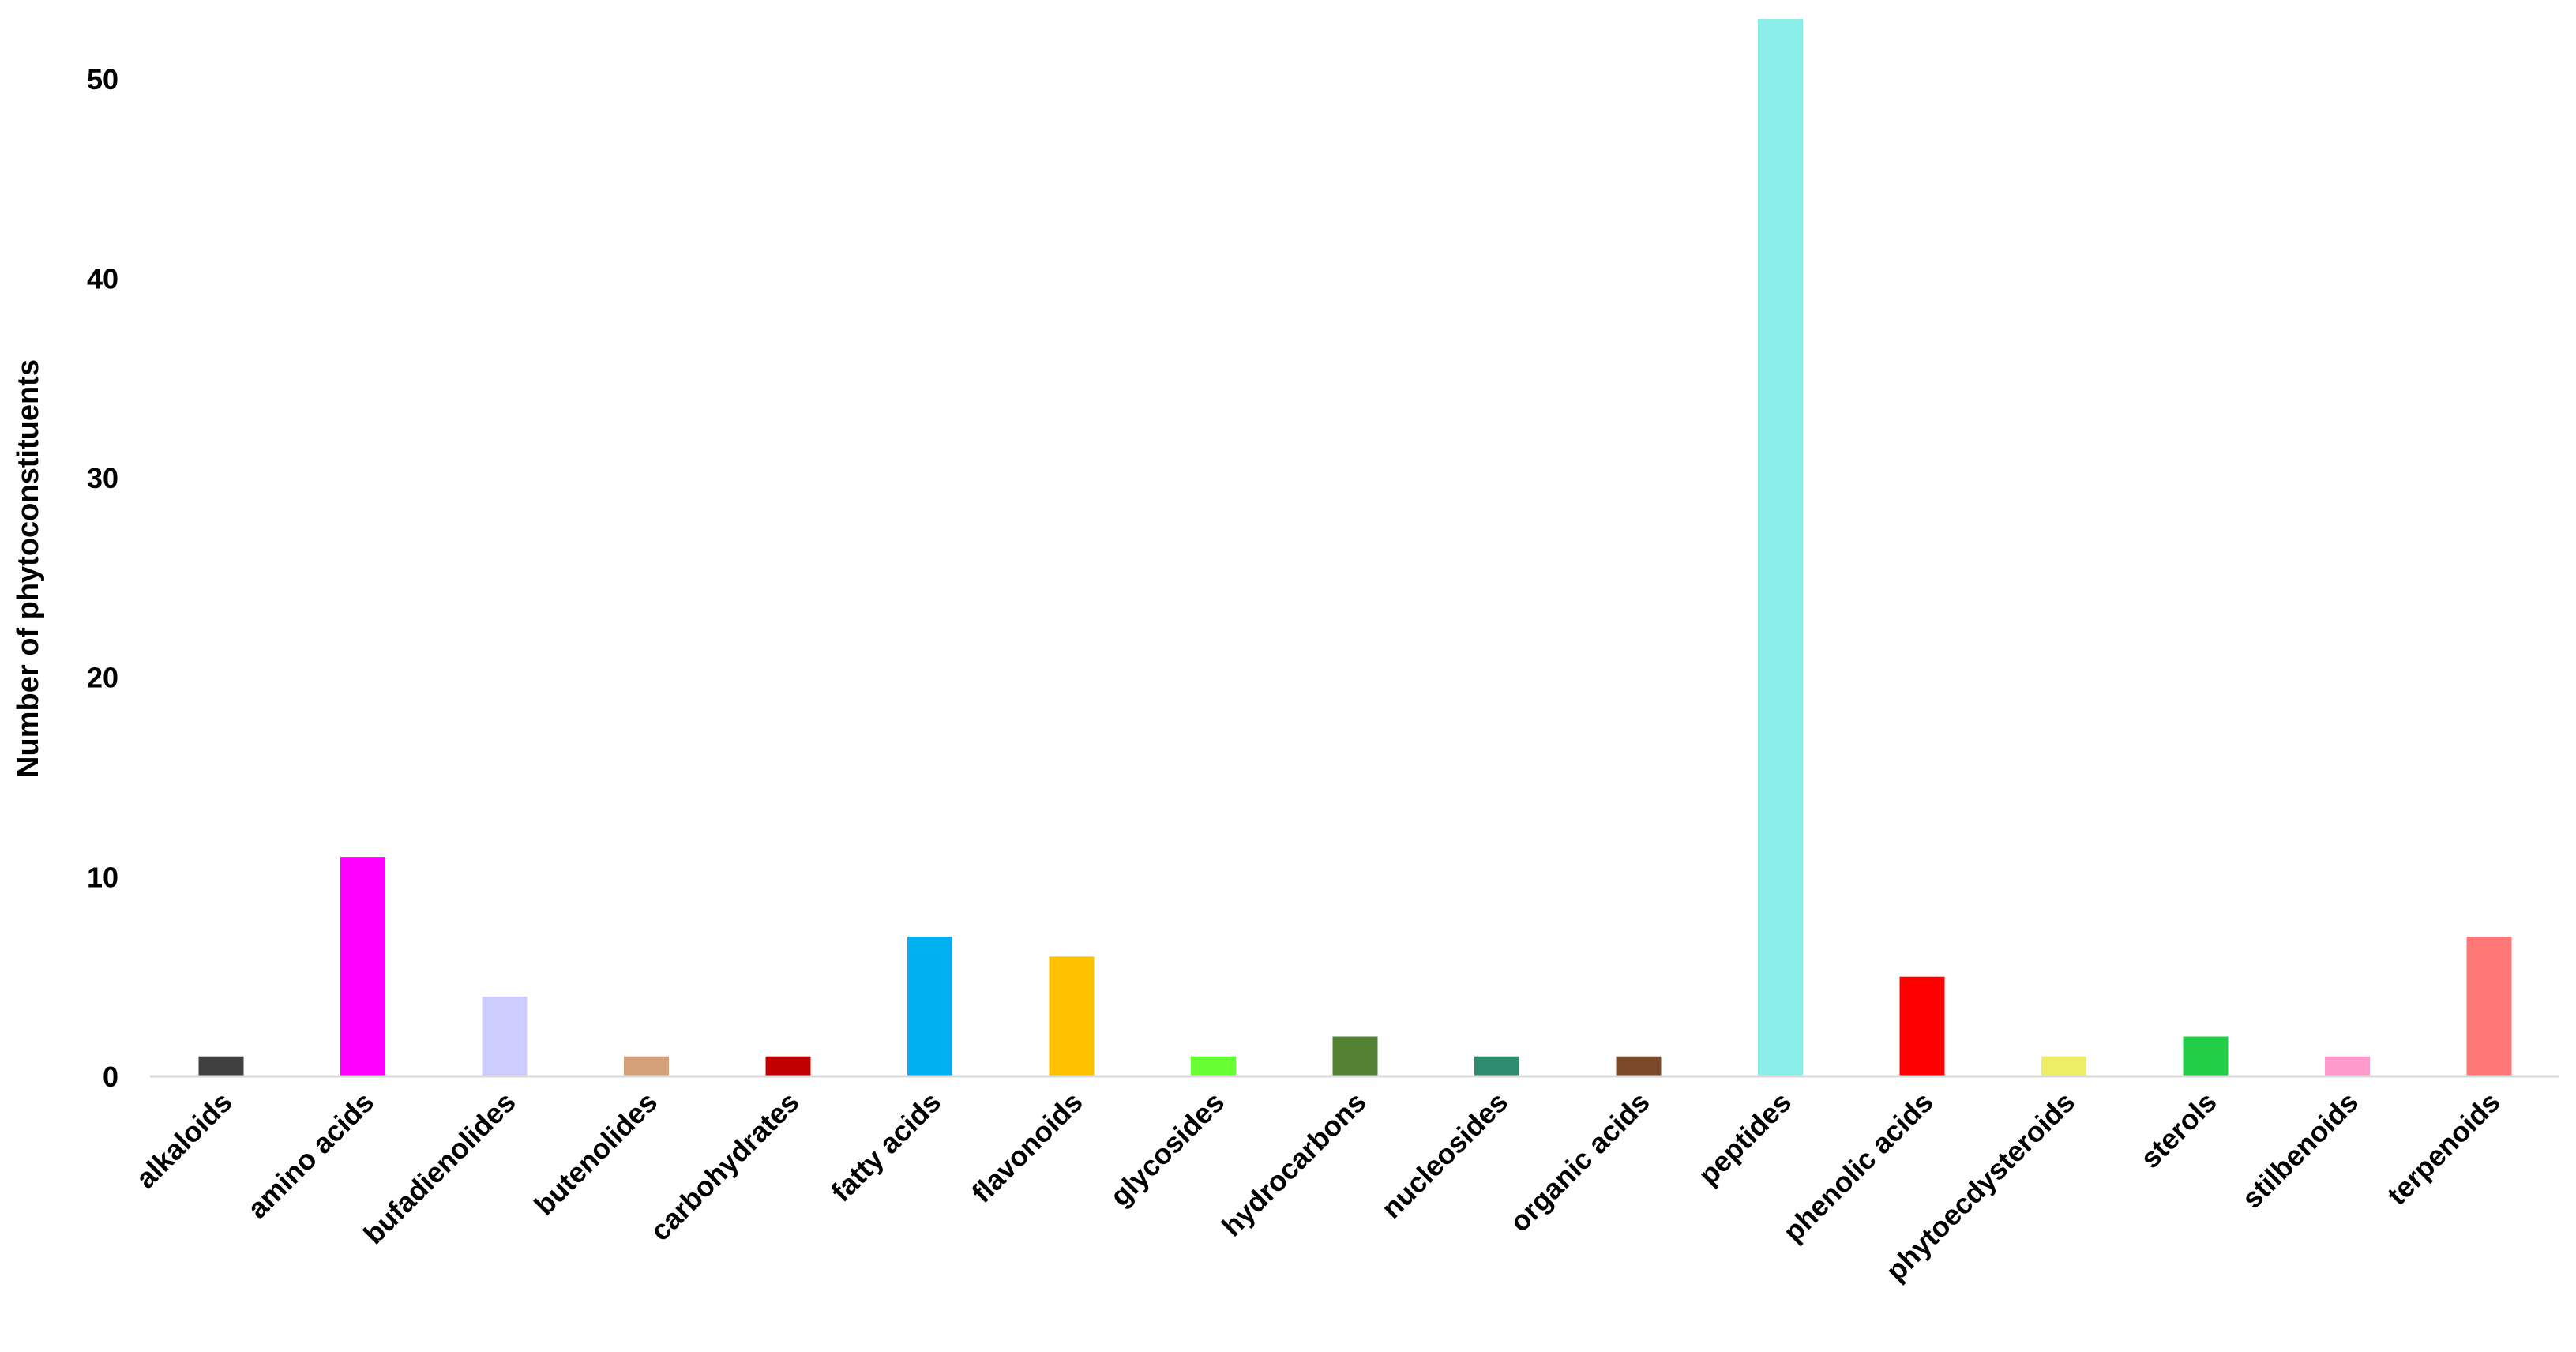  Describe the element at coordinates (1496, 1066) in the screenshot. I see `bar-nucleosides` at that location.